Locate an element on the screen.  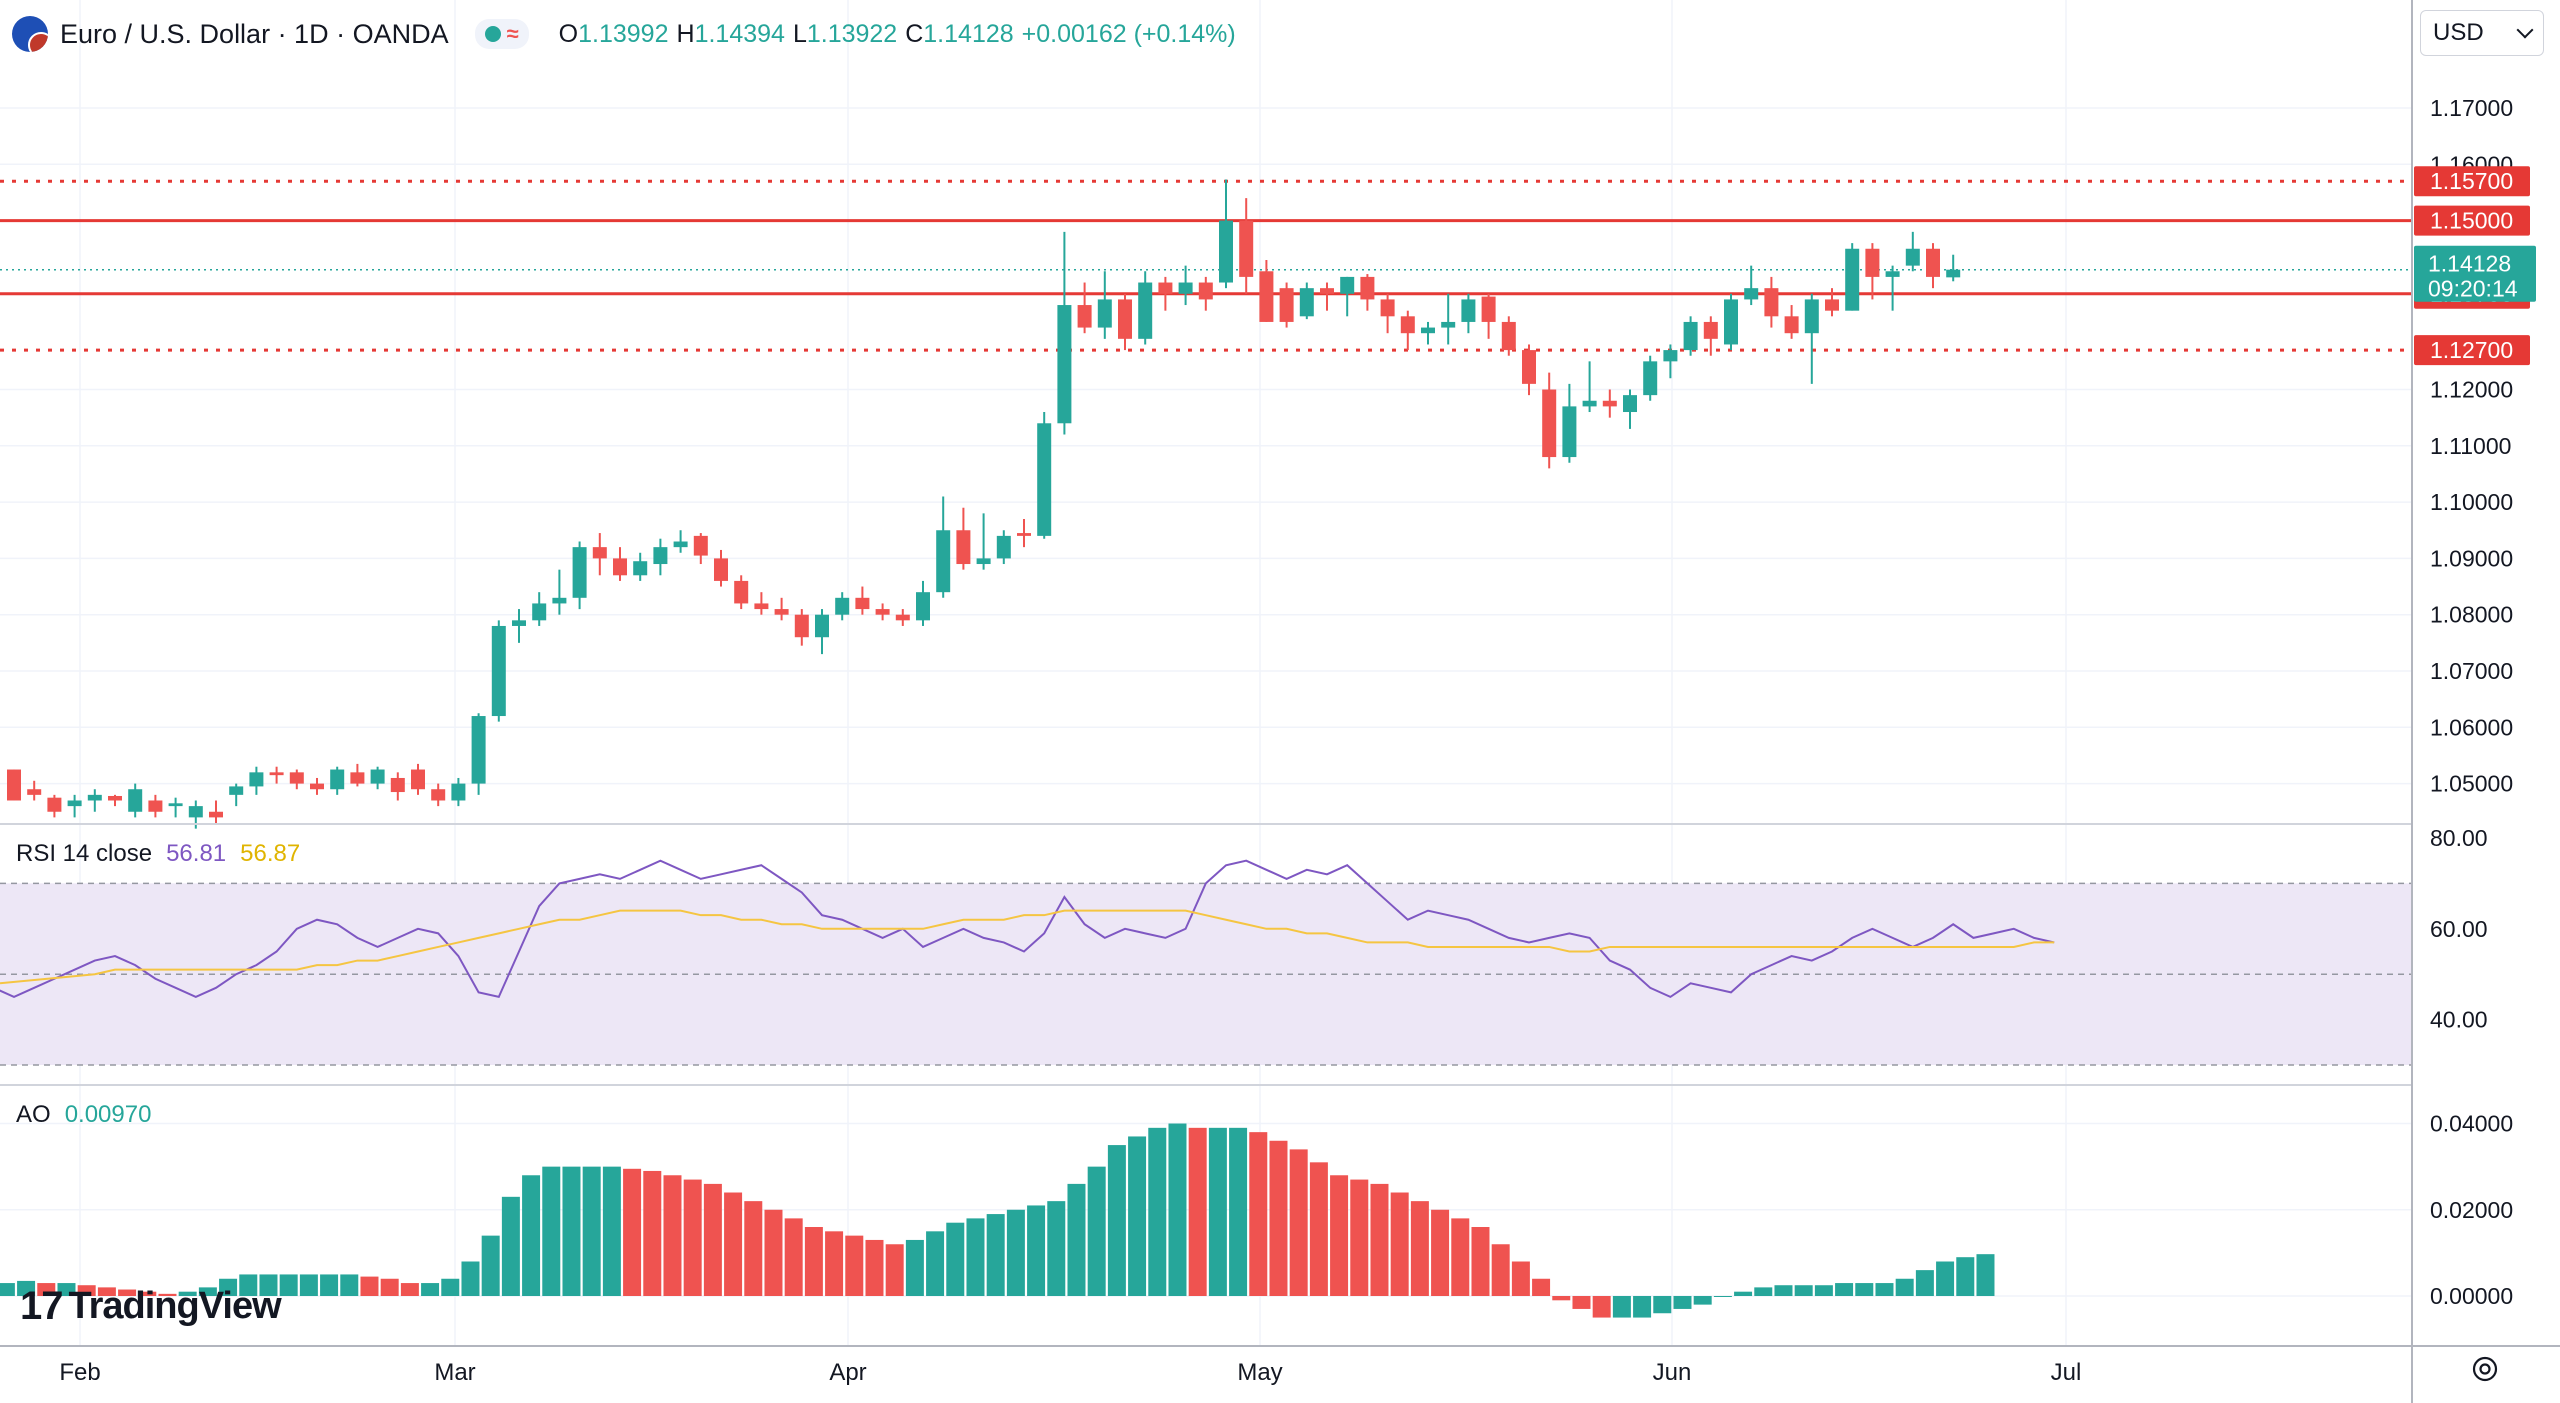
ao-value: 0.00970 is located at coordinates (108, 1114).